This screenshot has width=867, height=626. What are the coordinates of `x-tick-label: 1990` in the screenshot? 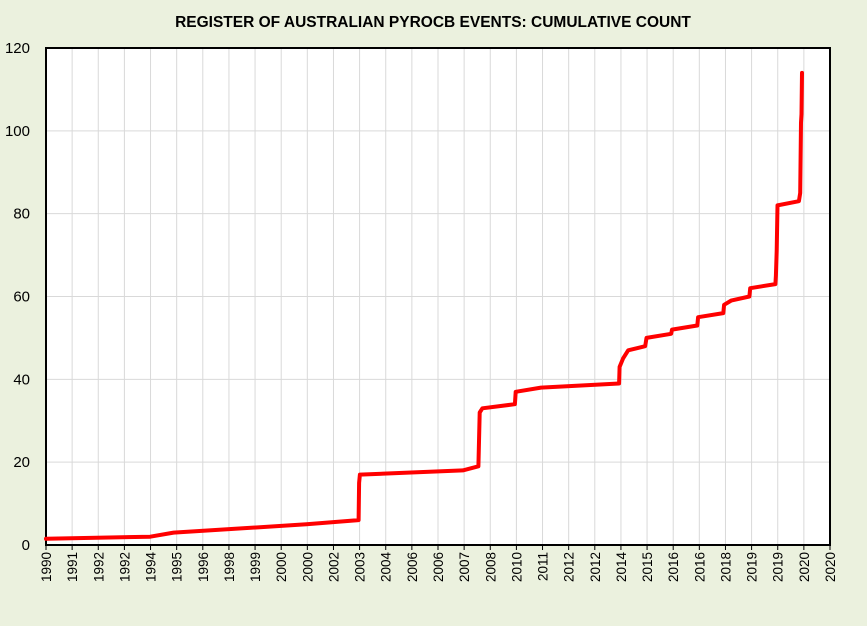 It's located at (46, 567).